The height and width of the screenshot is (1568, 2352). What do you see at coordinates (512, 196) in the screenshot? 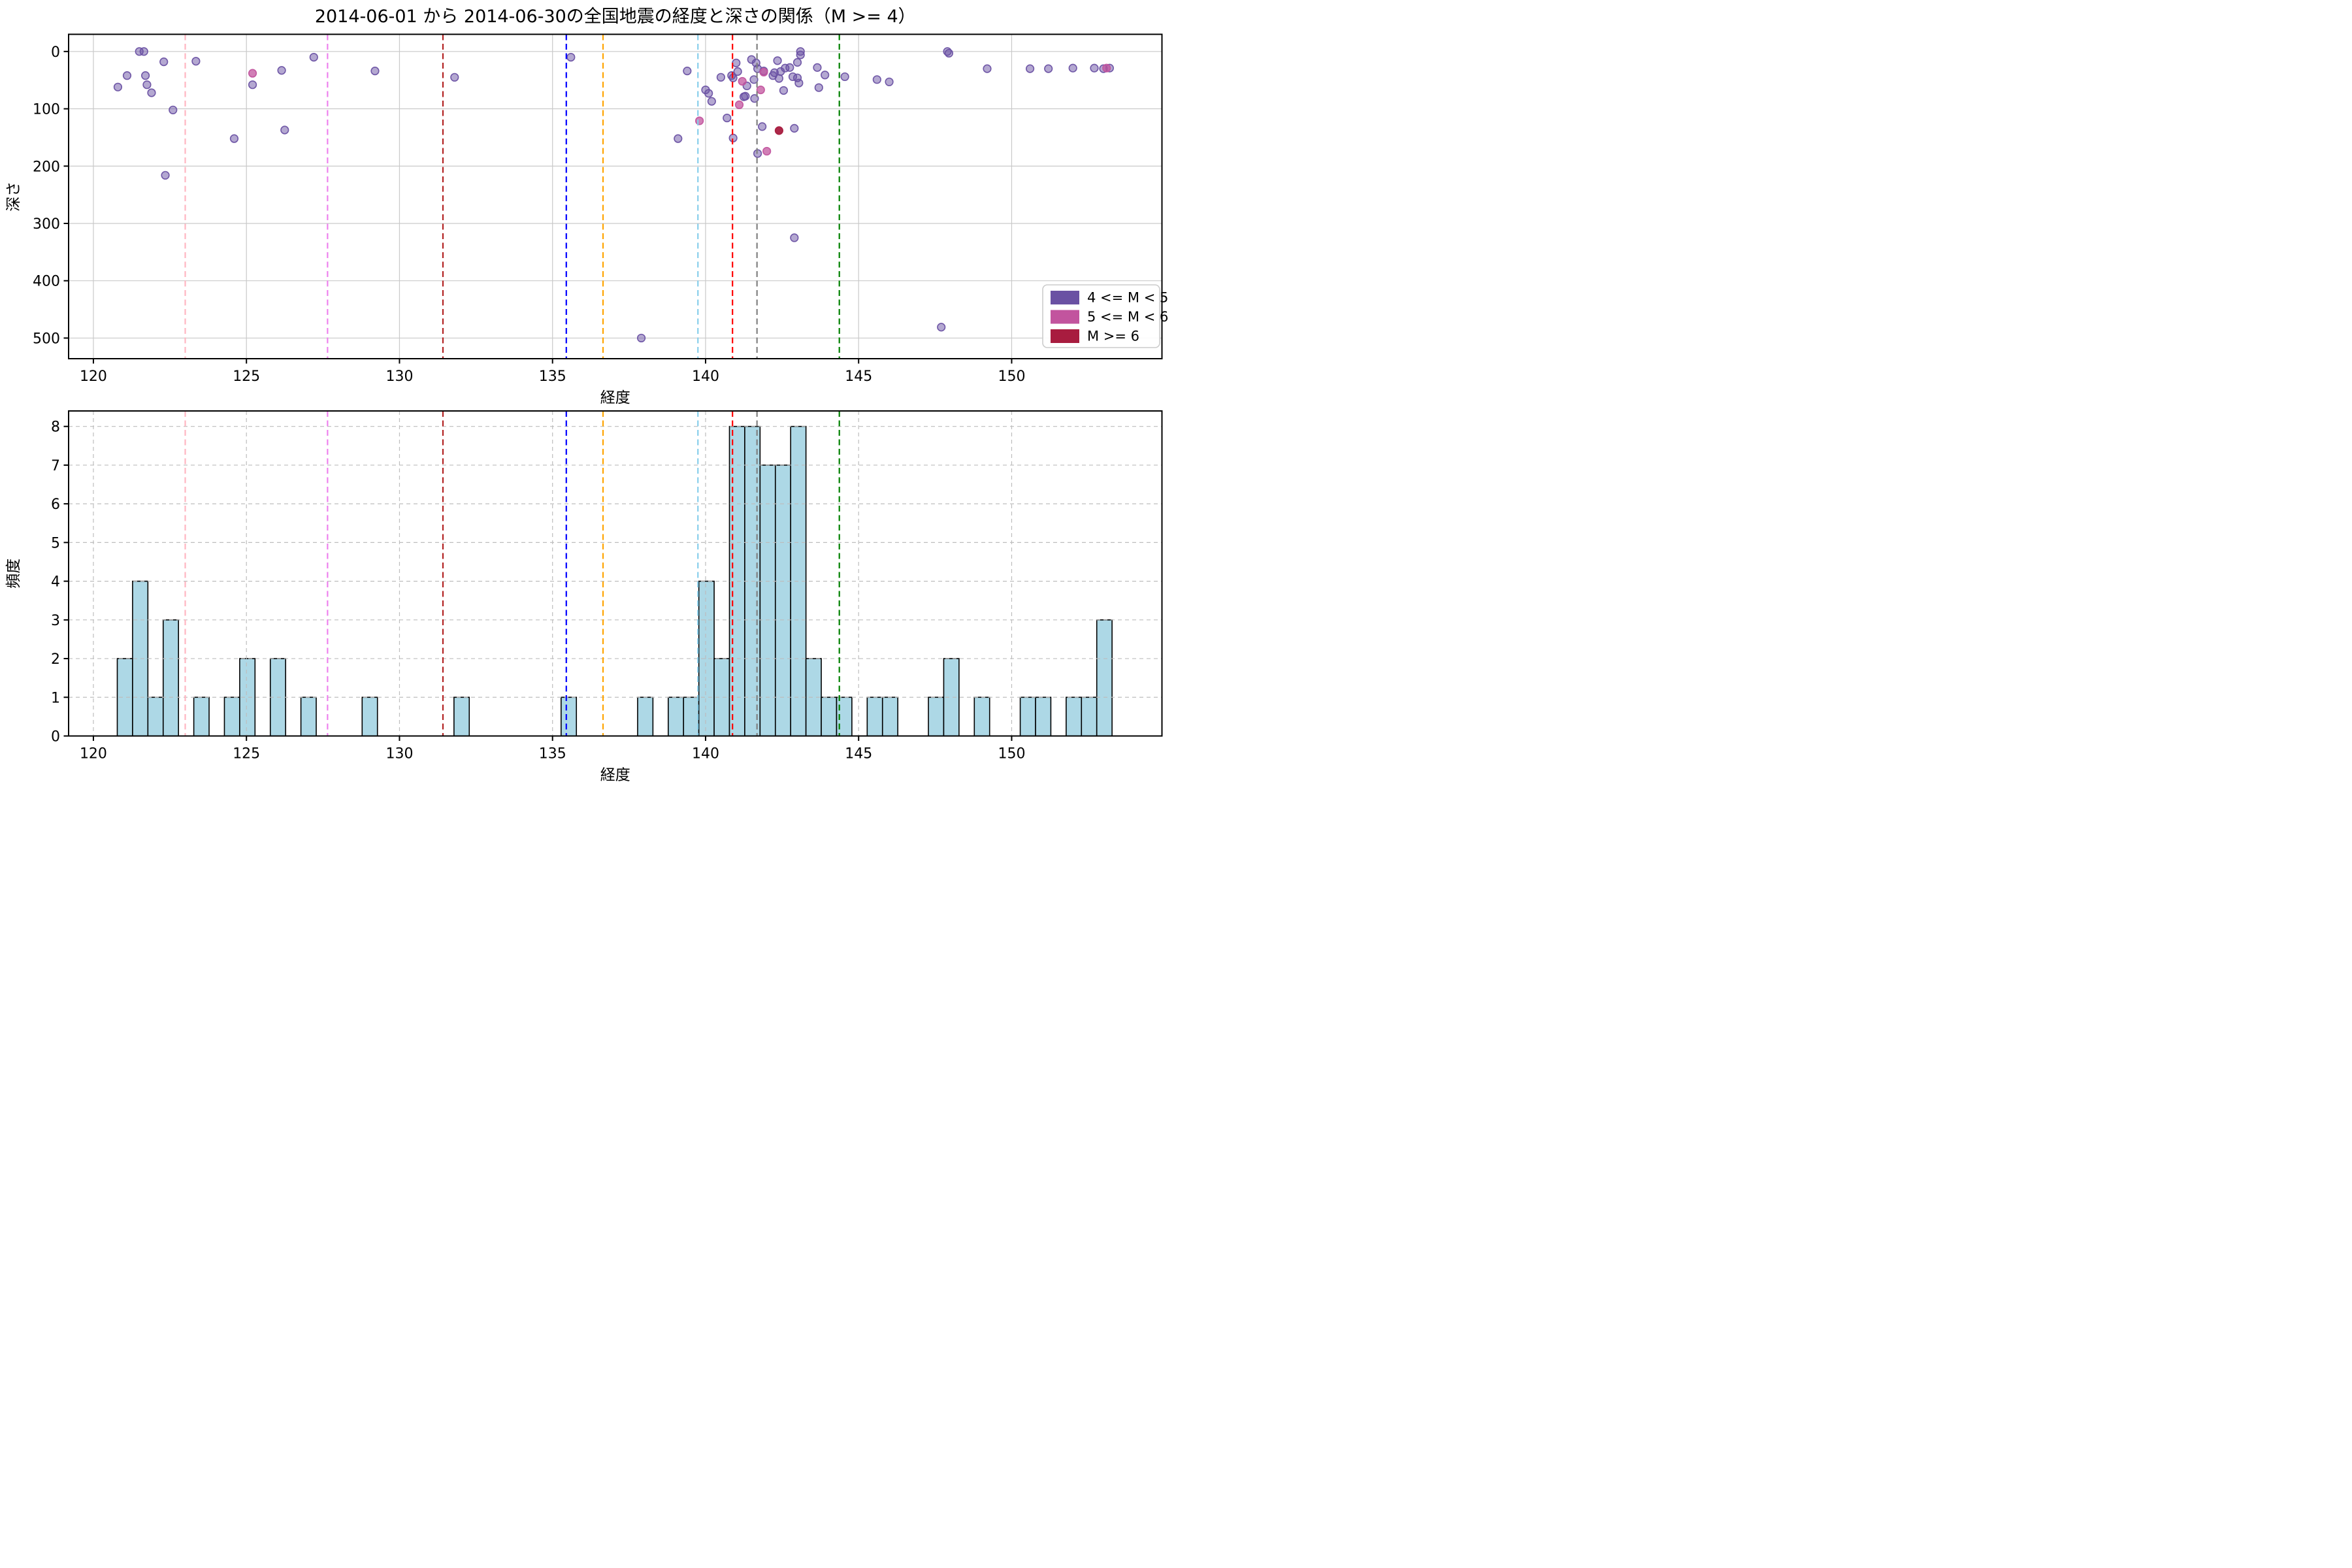
I see `reference-lines` at bounding box center [512, 196].